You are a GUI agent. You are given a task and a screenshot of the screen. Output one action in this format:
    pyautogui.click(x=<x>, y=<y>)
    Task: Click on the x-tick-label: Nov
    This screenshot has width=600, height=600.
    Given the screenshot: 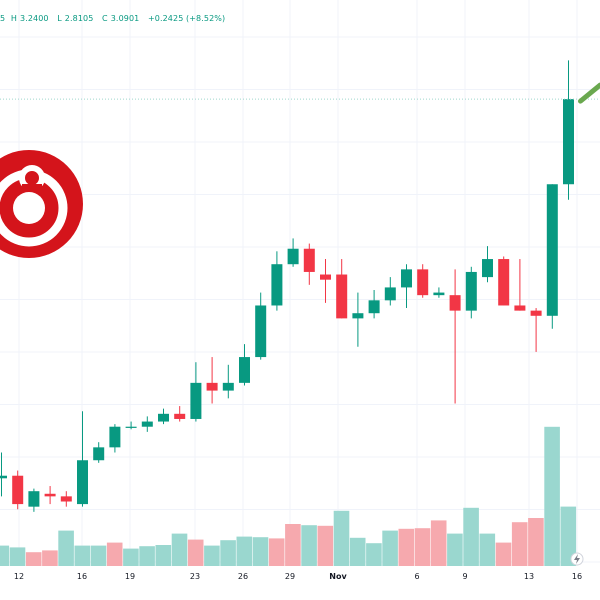 What is the action you would take?
    pyautogui.click(x=338, y=576)
    